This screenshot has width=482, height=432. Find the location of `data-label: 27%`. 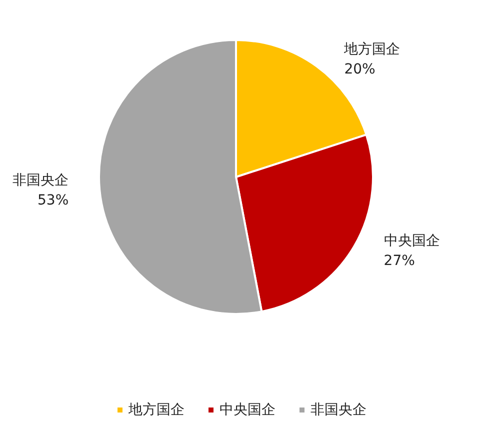

data-label: 27% is located at coordinates (399, 260).